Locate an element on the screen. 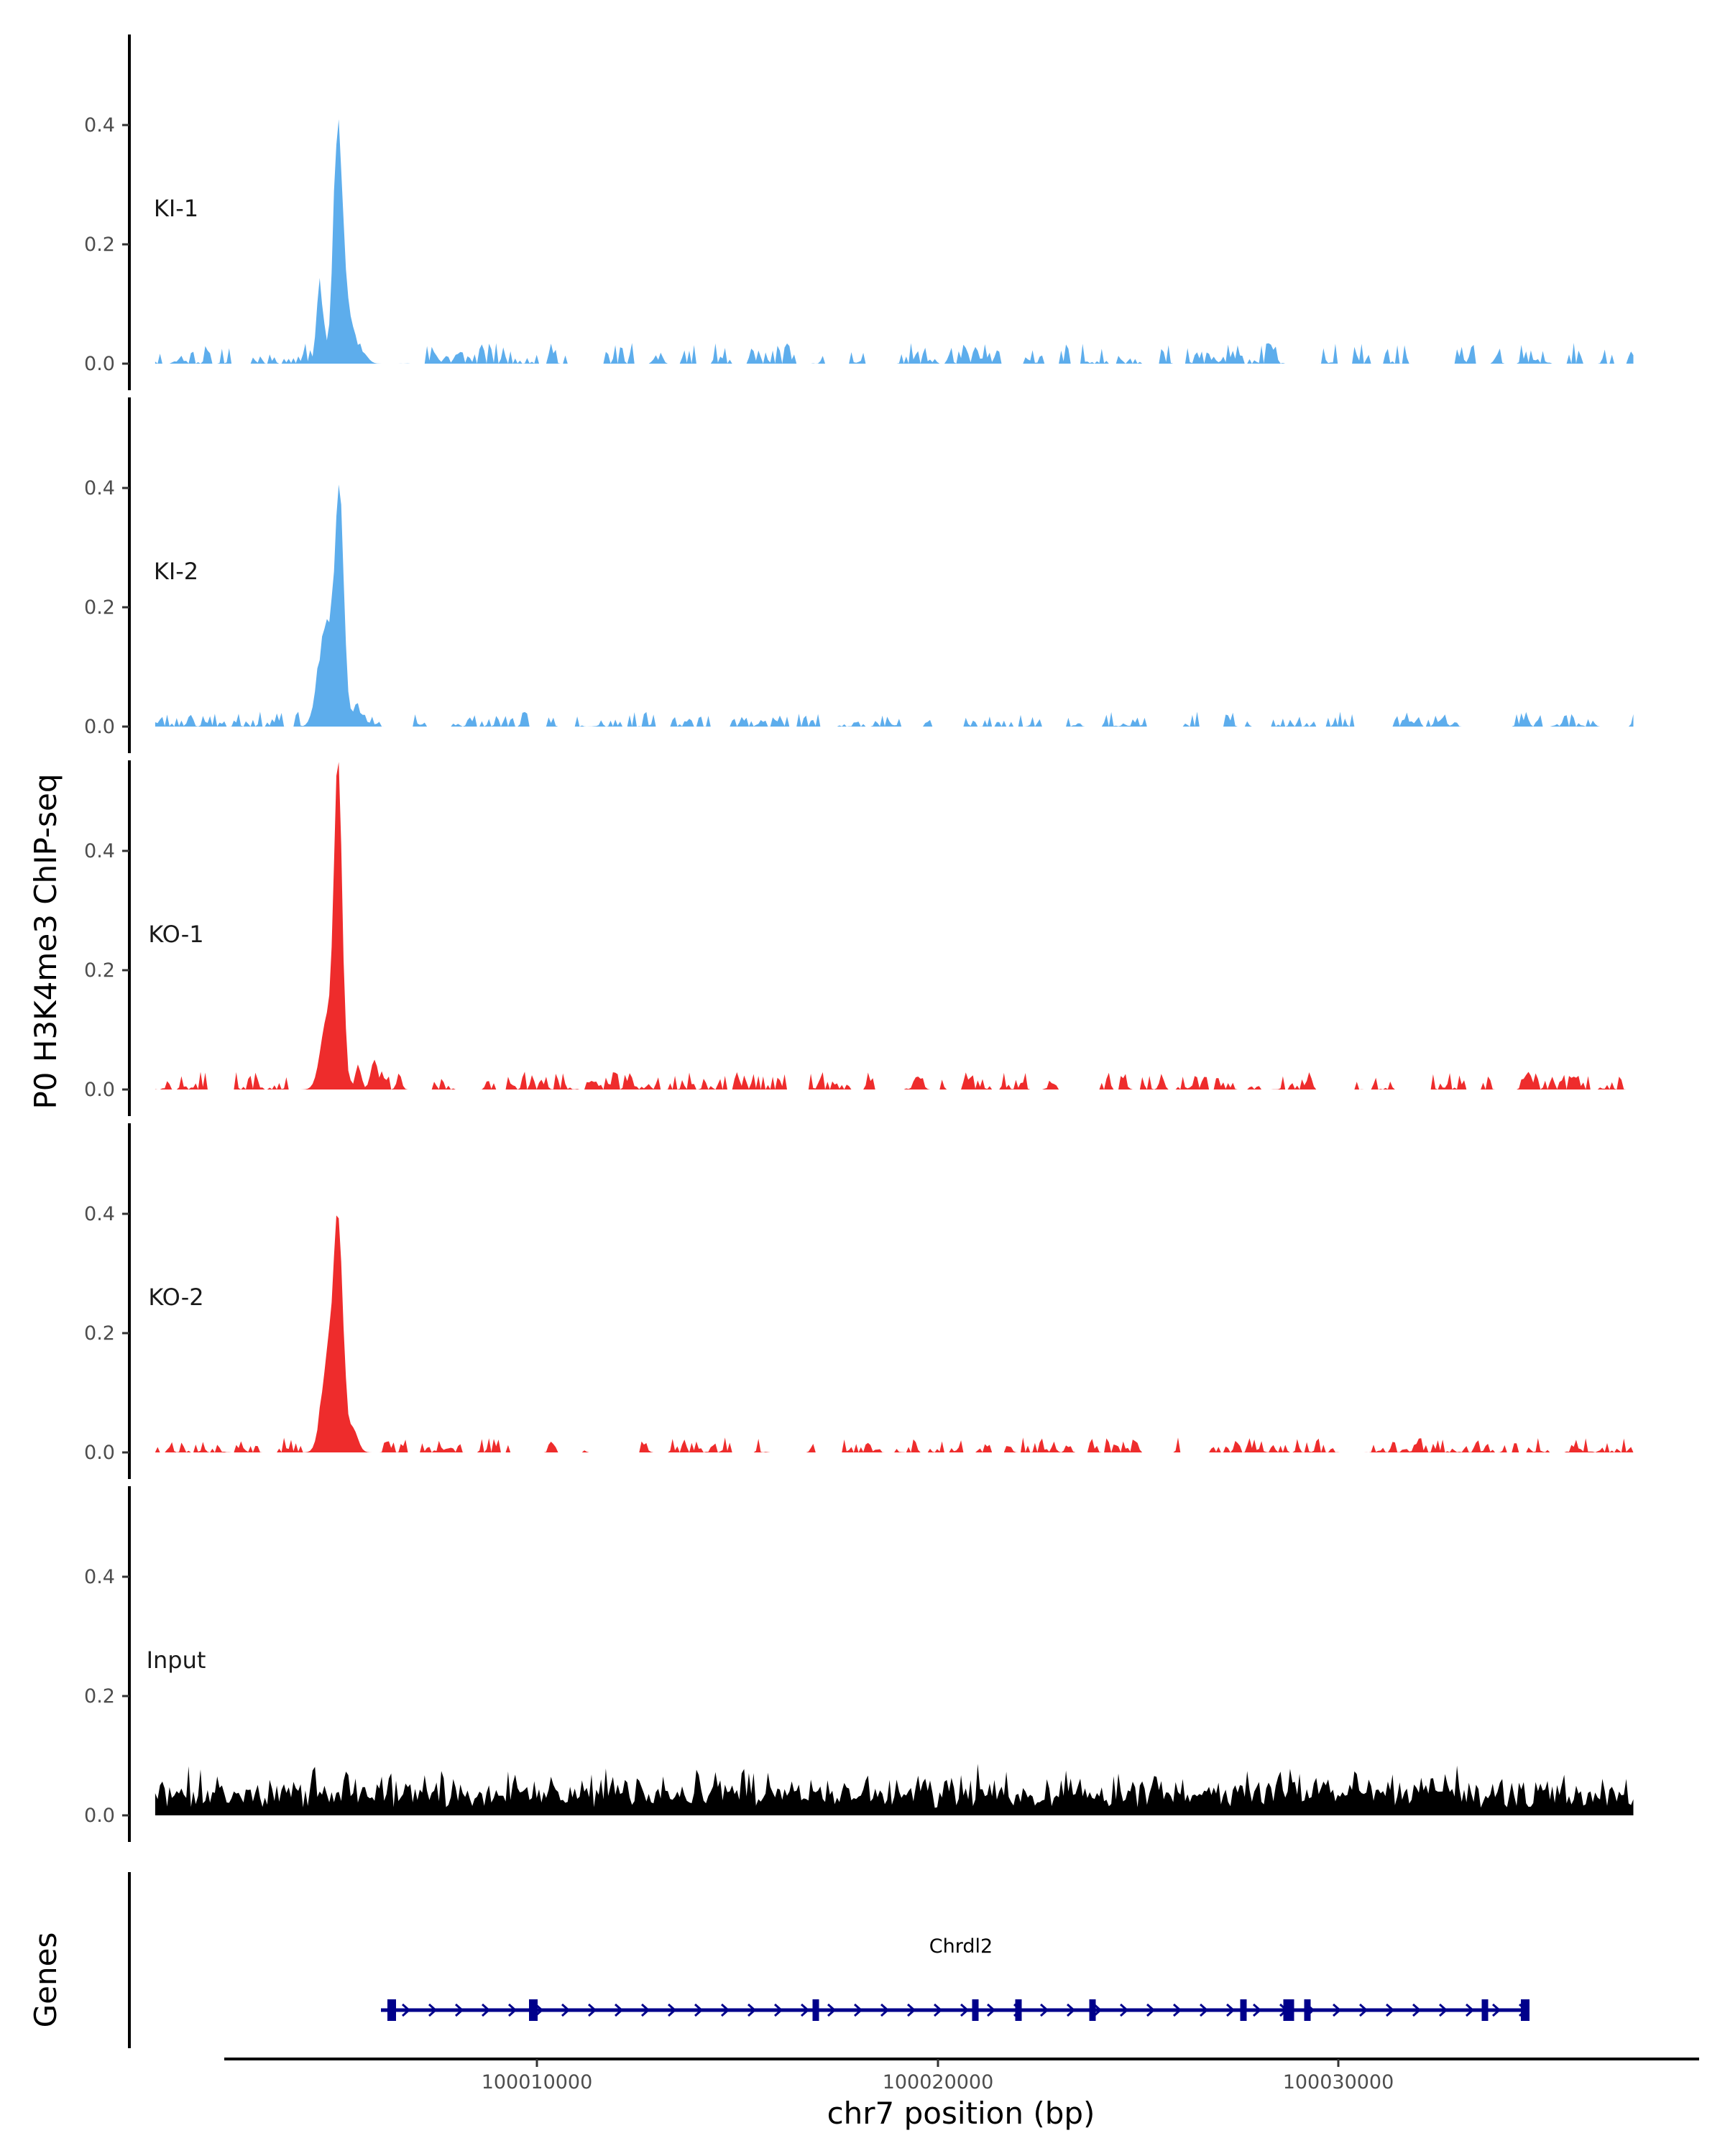 Image resolution: width=1725 pixels, height=2156 pixels. track-ki-1: 0.0 0.2 0.4 KI-1 is located at coordinates (859, 212).